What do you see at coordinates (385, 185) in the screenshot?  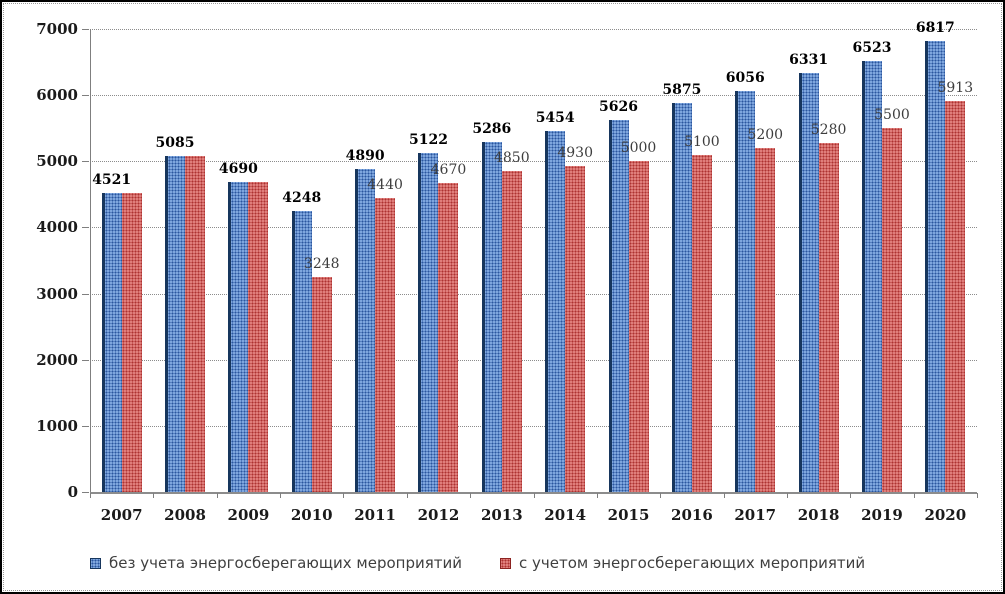 I see `value-label-red-2011: 4440` at bounding box center [385, 185].